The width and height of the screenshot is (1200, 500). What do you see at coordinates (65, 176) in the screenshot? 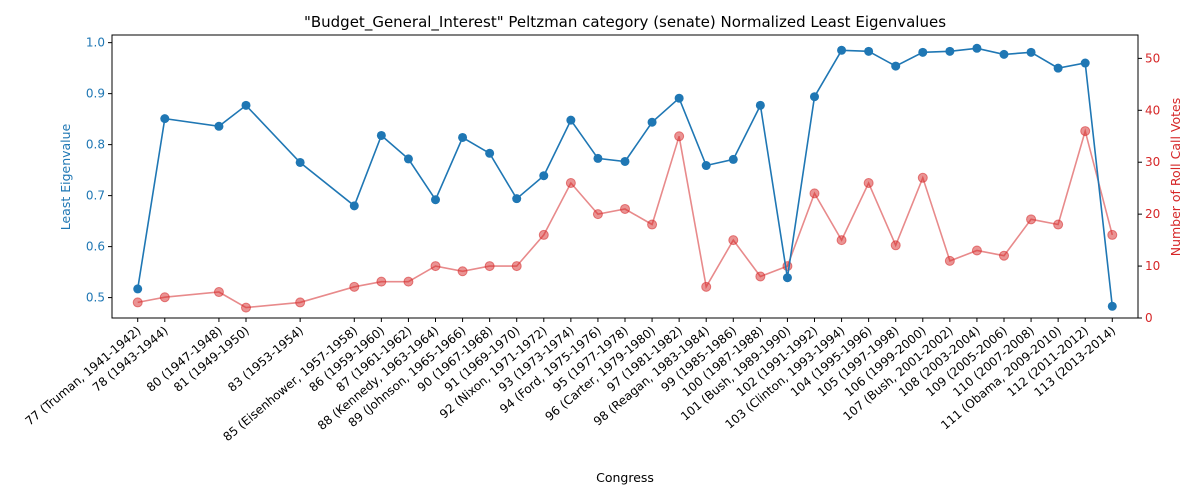
I see `left-axis-label: Least Eigenvalue` at bounding box center [65, 176].